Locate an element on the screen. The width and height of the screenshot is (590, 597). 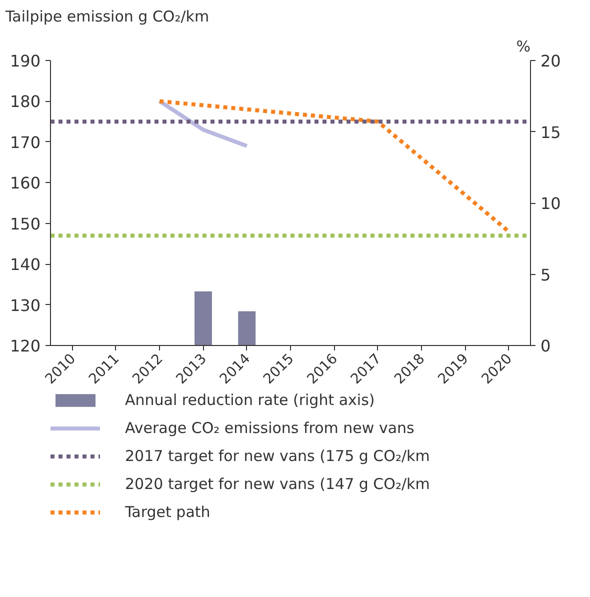
legend-label: Average CO₂ emissions from new vans is located at coordinates (269, 428).